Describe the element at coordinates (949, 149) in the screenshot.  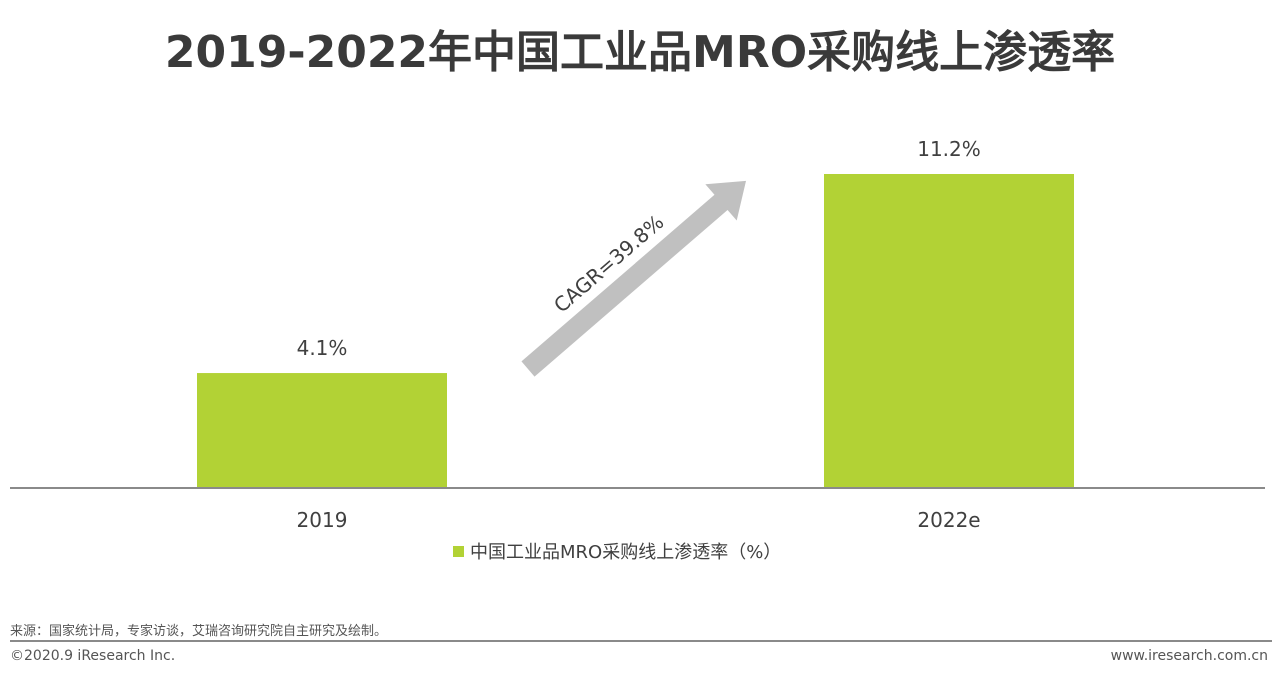
I see `data-label-2022e: 11.2%` at that location.